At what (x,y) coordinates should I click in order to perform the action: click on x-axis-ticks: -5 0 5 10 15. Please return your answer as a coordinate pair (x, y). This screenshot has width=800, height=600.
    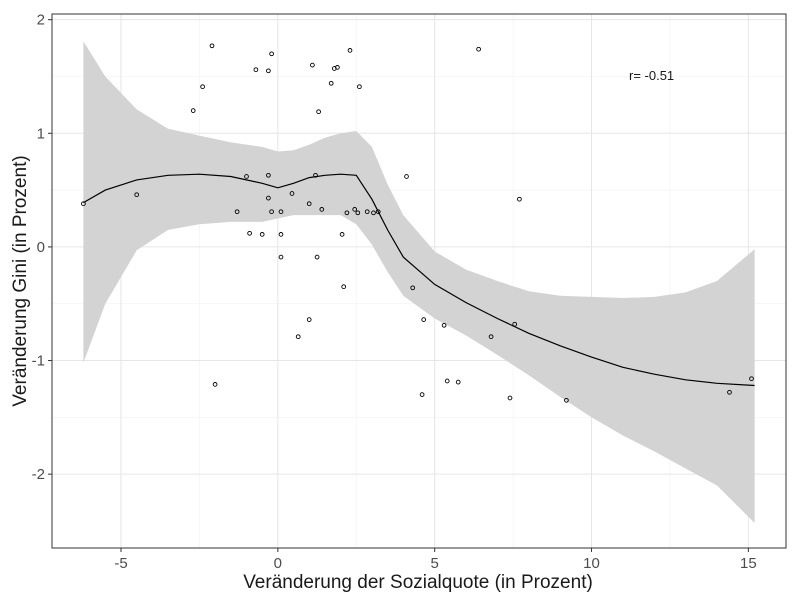
    Looking at the image, I should click on (435, 560).